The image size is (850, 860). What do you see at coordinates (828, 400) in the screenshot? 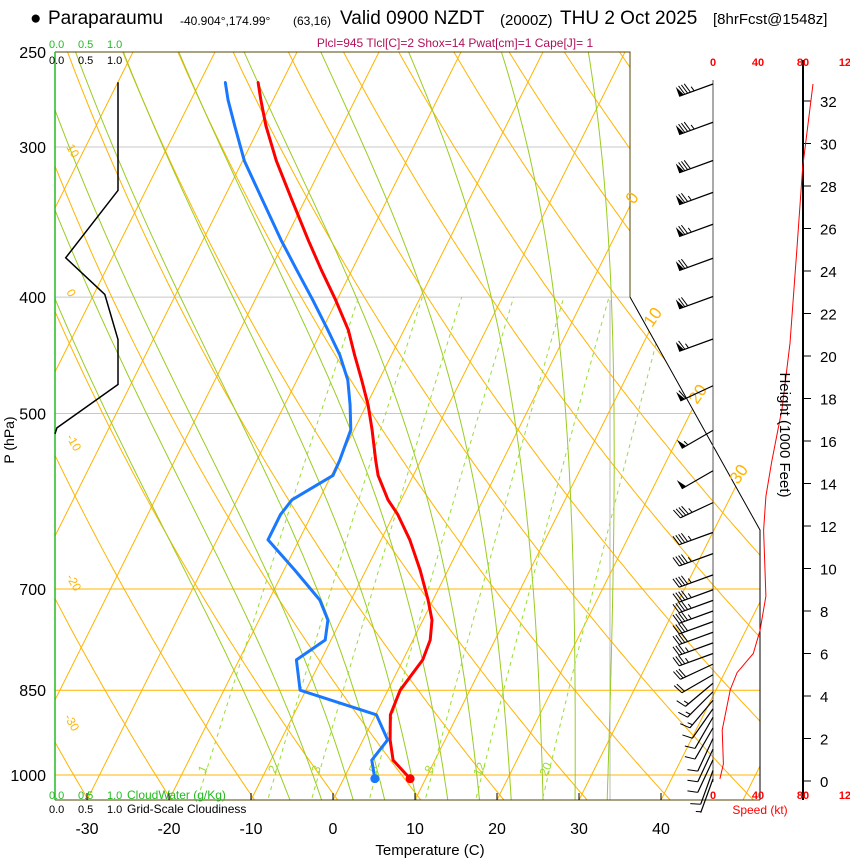
I see `height-tick-label: 18` at bounding box center [828, 400].